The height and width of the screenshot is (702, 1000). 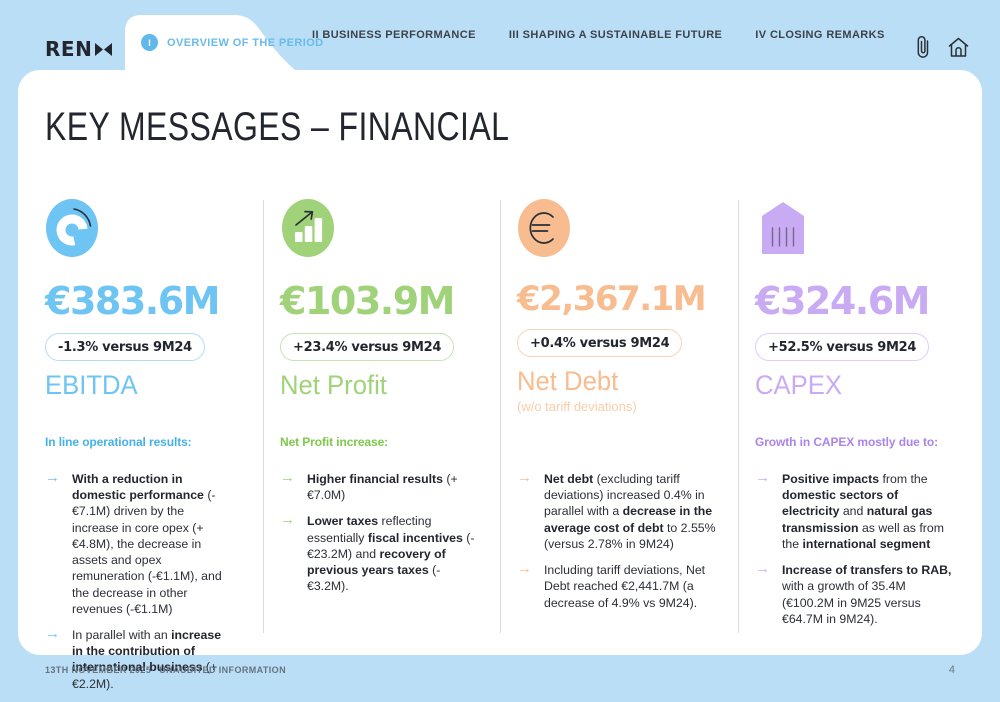 What do you see at coordinates (132, 301) in the screenshot?
I see `metric-value: €383.6M` at bounding box center [132, 301].